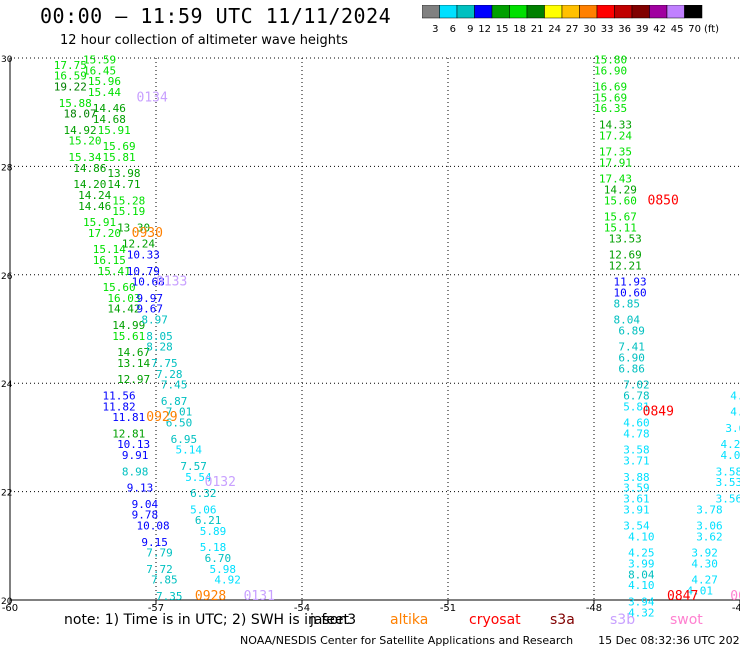 The width and height of the screenshot is (740, 650). What do you see at coordinates (118, 395) in the screenshot?
I see `wave-height-label: 11.56` at bounding box center [118, 395].